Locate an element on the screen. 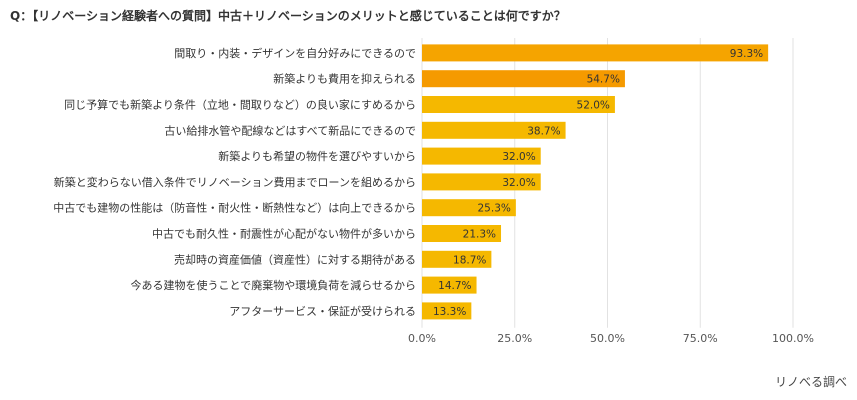 The height and width of the screenshot is (400, 857). category-label: 今ある建物を使うことで廃棄物や環境負荷を減らせるから is located at coordinates (273, 285).